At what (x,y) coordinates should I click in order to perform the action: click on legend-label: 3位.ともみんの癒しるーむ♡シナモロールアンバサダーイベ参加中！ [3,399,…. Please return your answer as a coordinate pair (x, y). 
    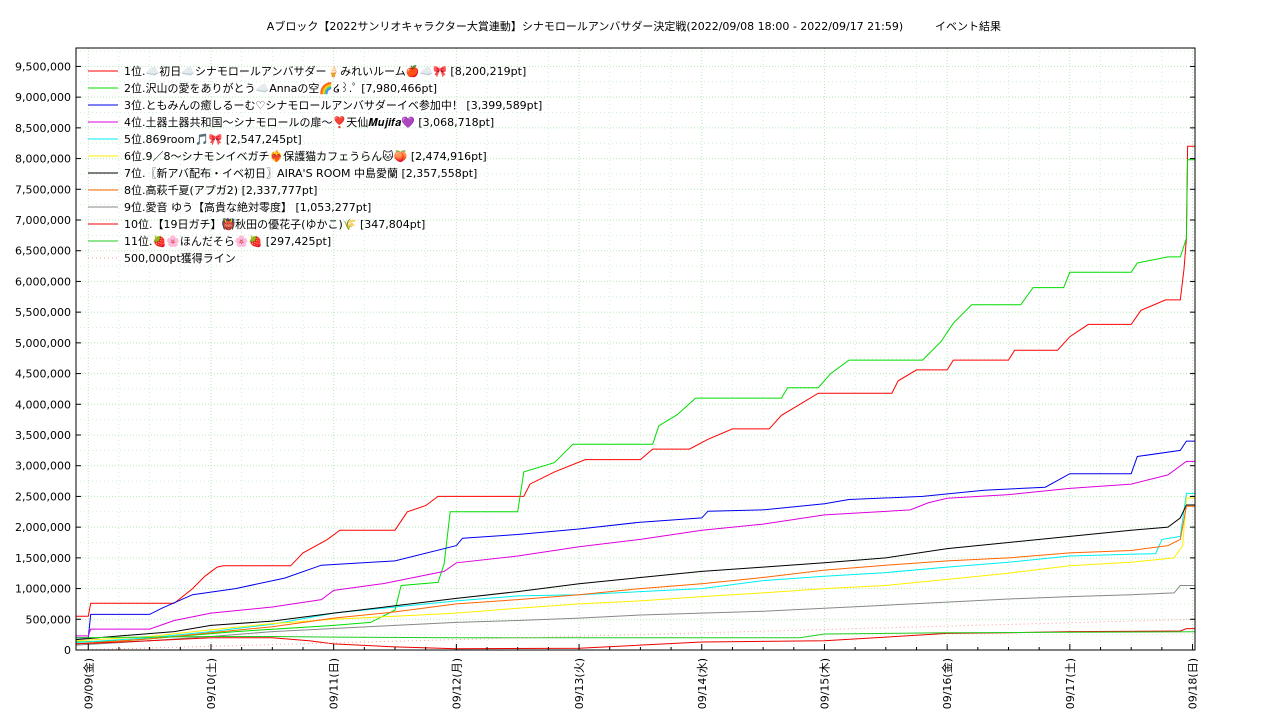
    Looking at the image, I should click on (333, 105).